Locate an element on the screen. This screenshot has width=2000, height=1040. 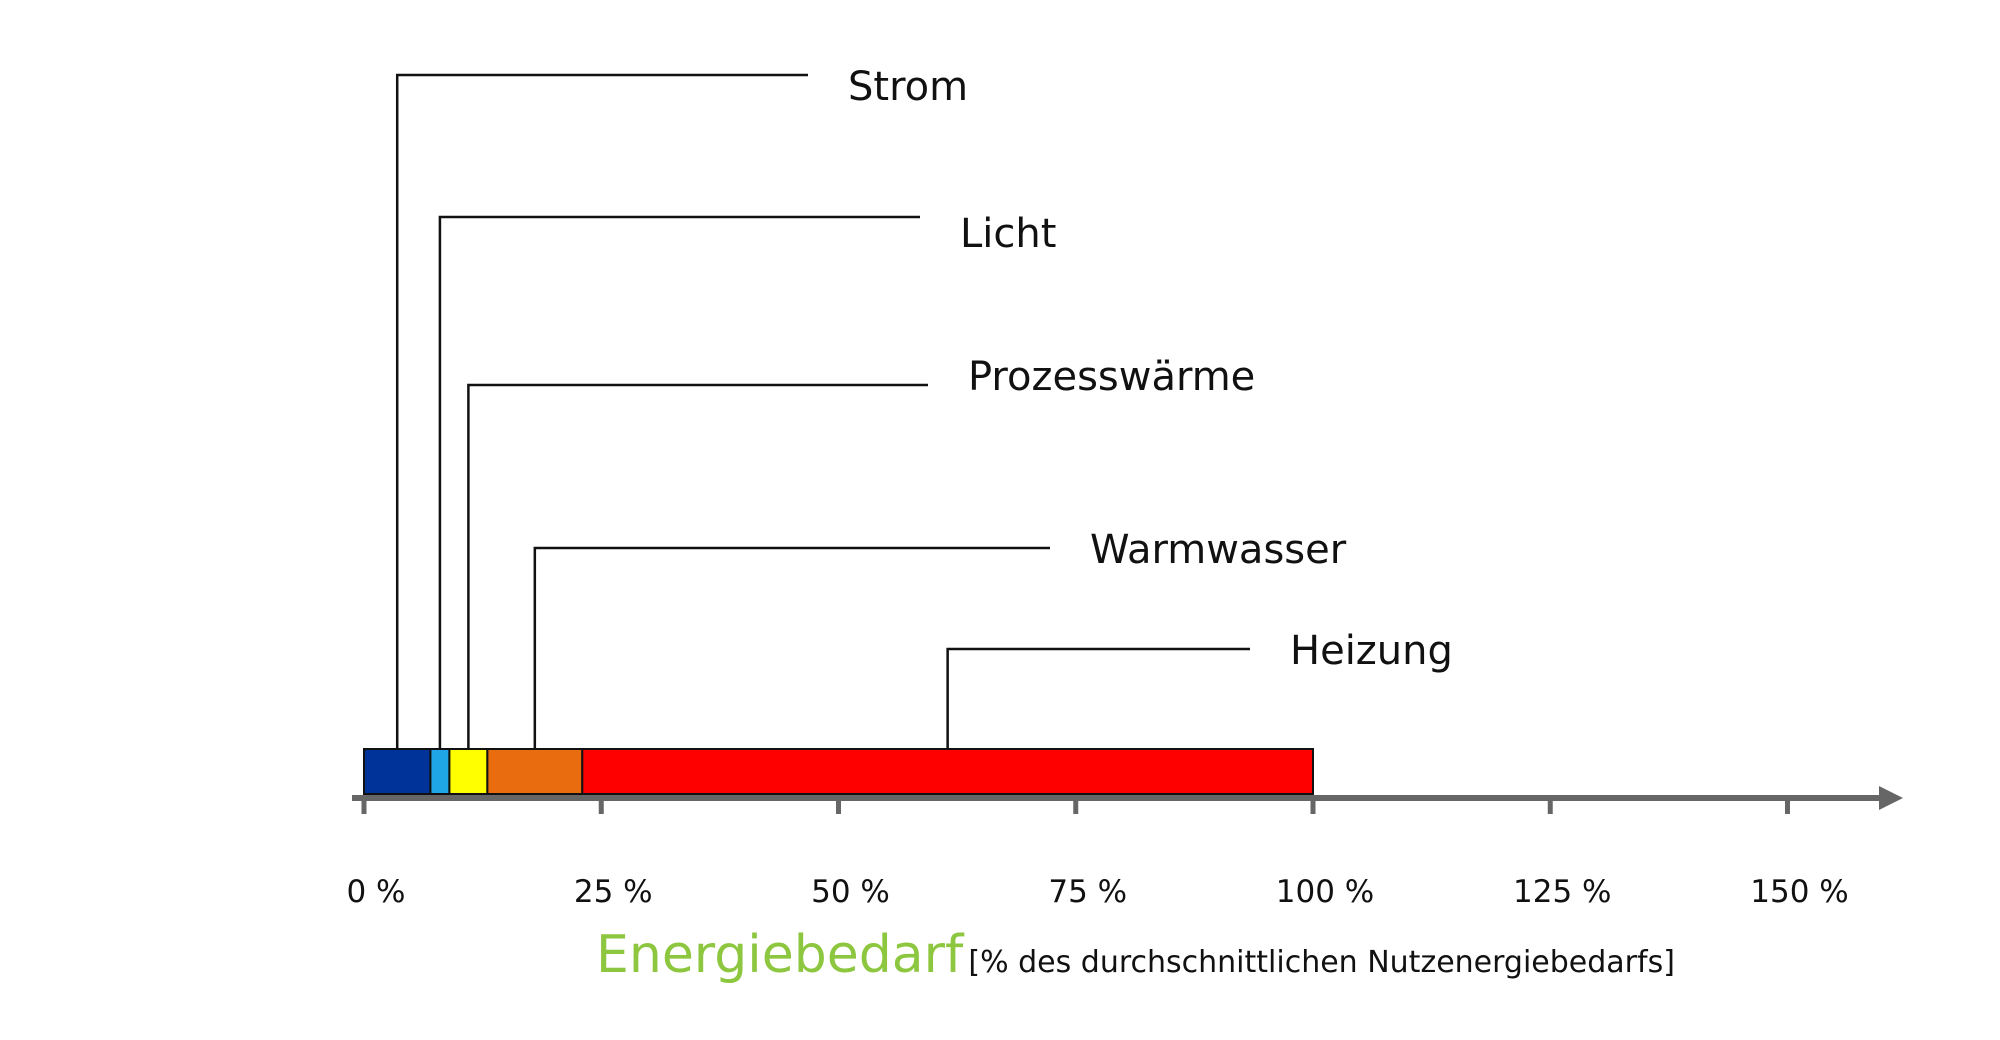
leader-line-licht is located at coordinates (679, 482).